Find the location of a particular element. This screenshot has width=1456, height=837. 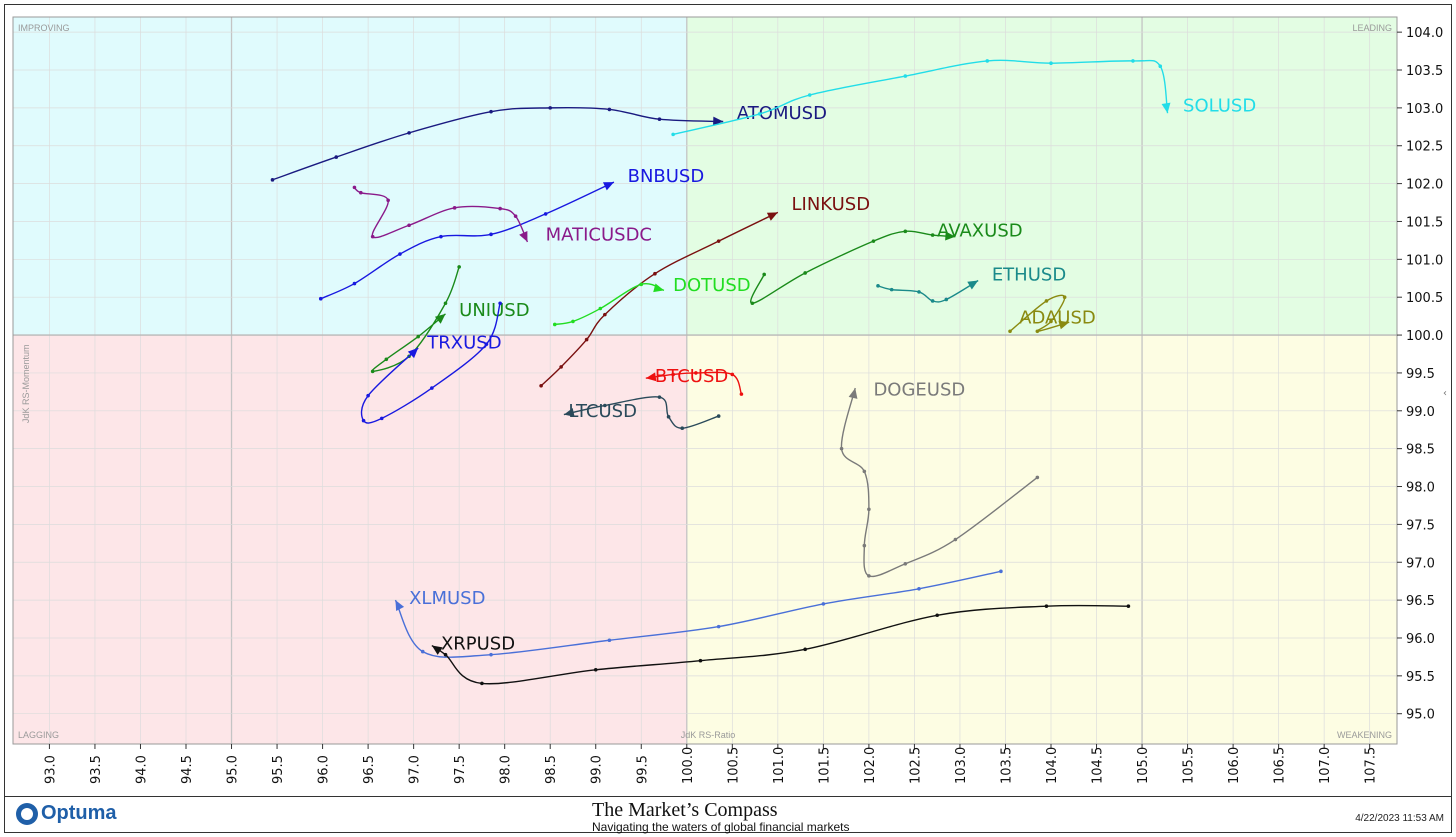

arrowhead-trxusd is located at coordinates (413, 353).